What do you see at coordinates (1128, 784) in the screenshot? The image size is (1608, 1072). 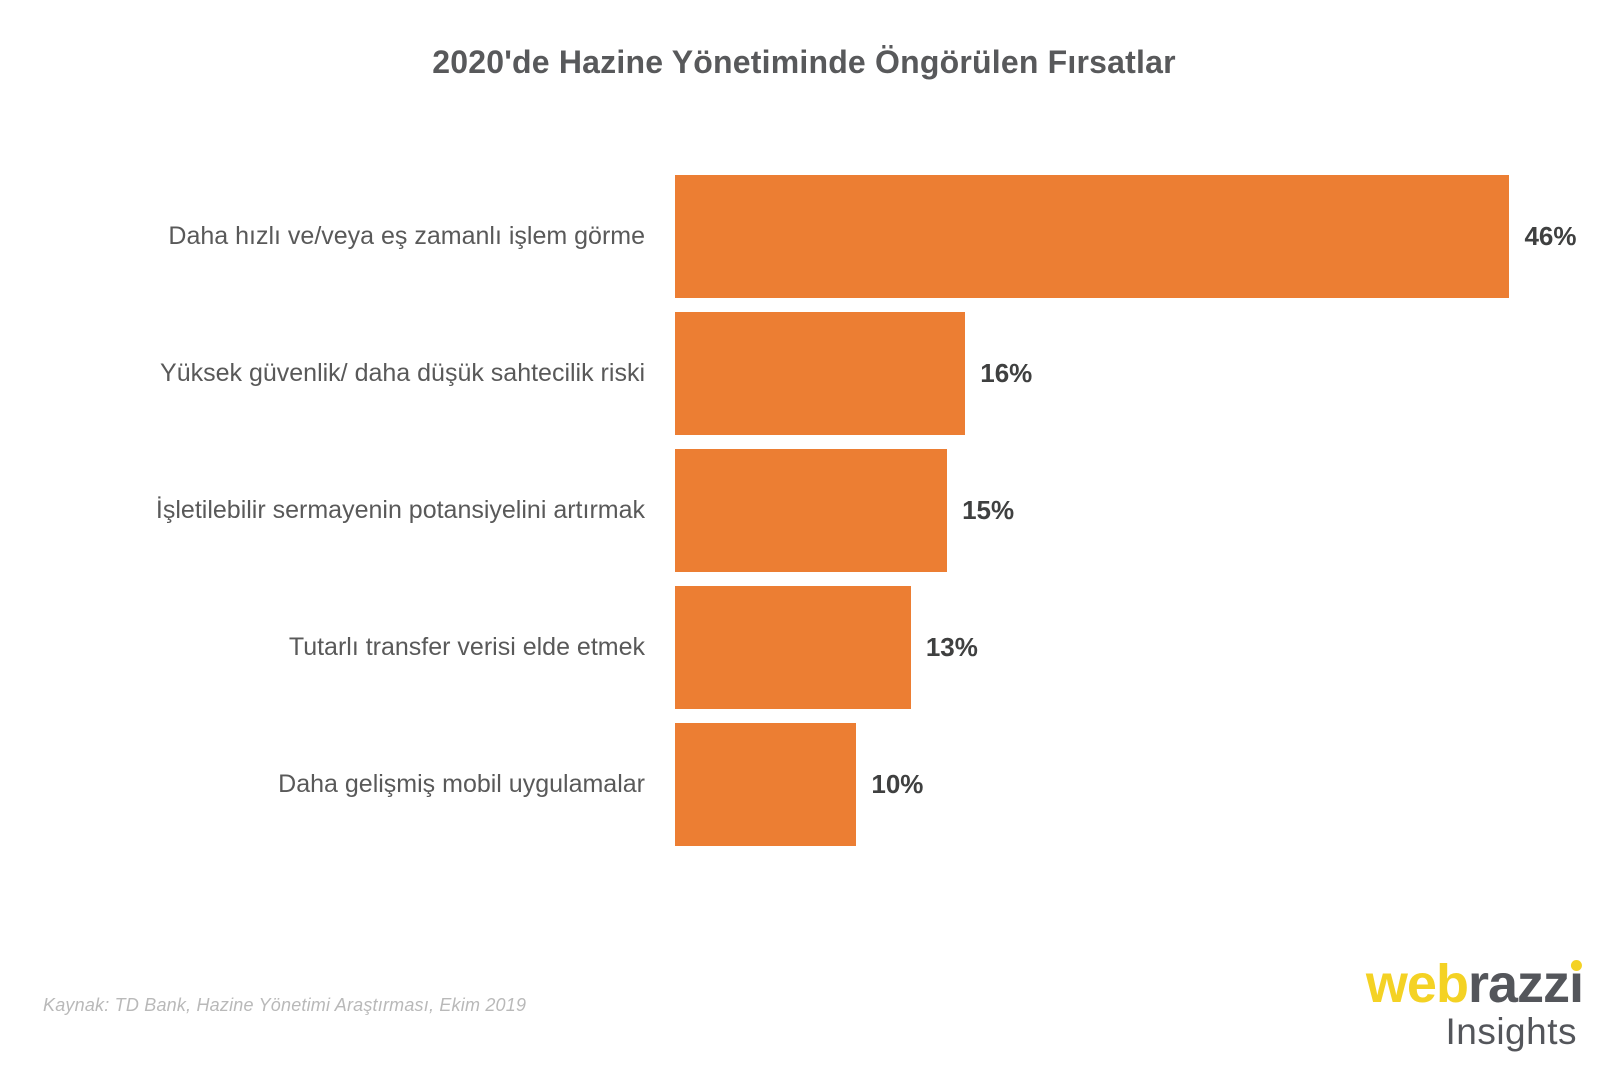 I see `bar-track: 10%` at bounding box center [1128, 784].